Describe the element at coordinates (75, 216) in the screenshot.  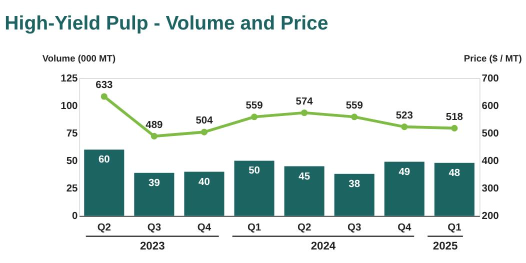
I see `y-tick-label: 0` at that location.